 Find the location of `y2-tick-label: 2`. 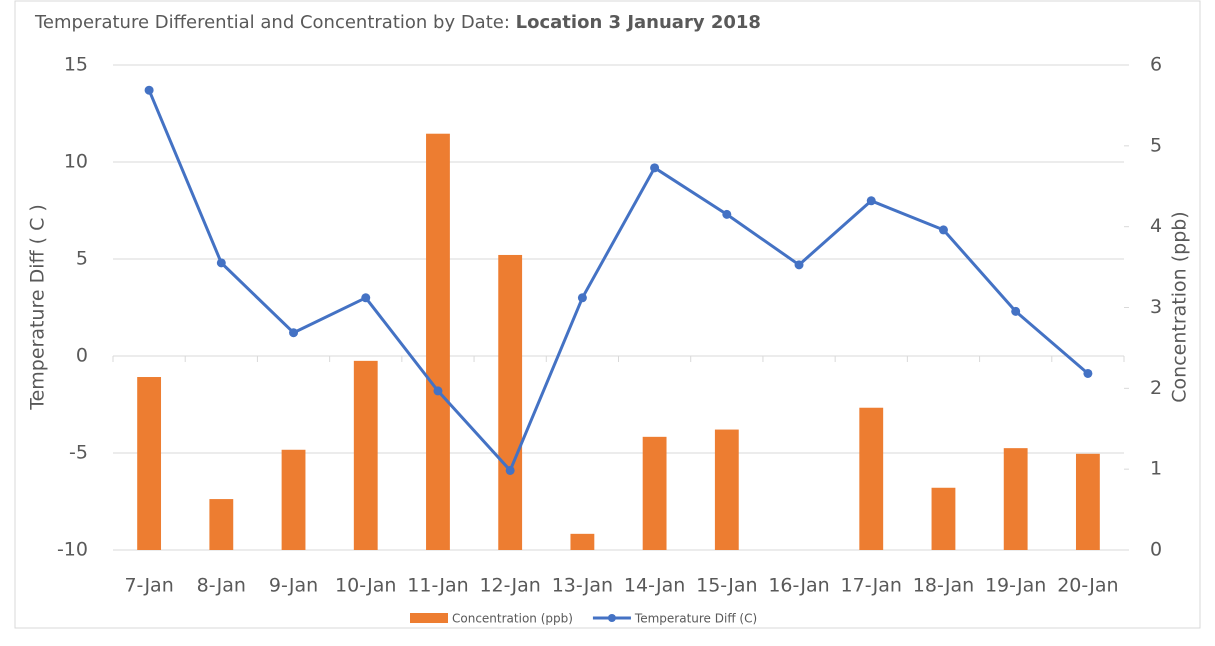

y2-tick-label: 2 is located at coordinates (1156, 388).